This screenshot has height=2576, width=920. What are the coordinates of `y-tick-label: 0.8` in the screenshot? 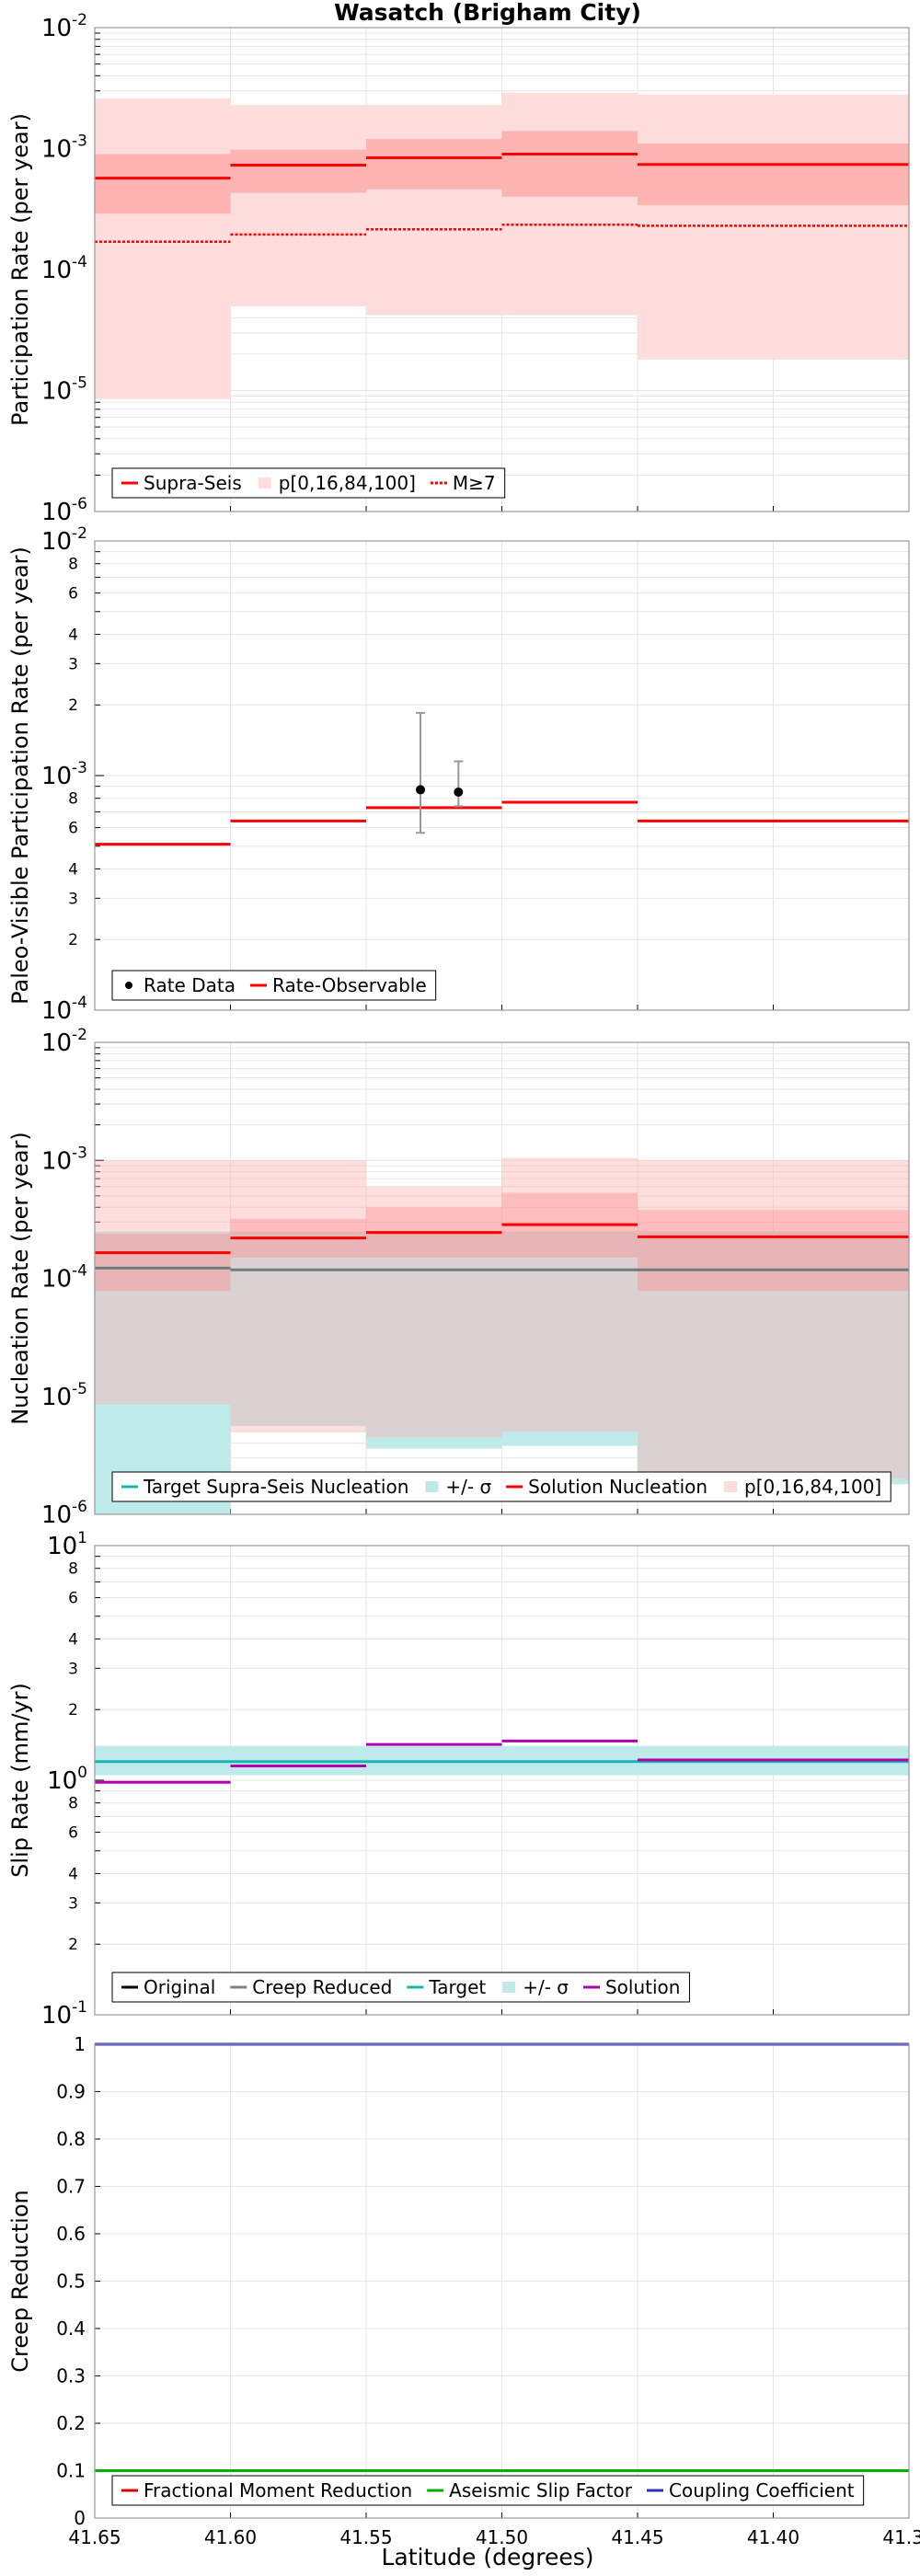 It's located at (71, 2139).